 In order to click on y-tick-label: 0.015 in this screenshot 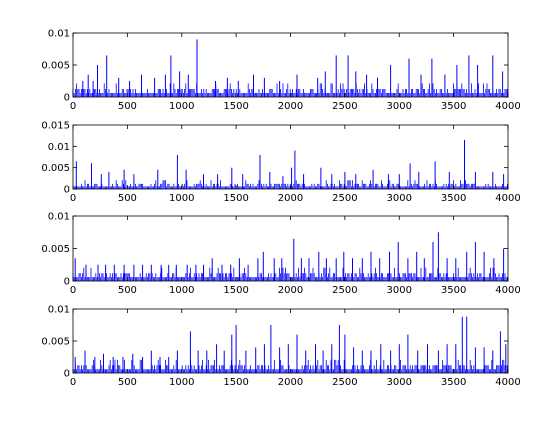, I will do `click(55, 126)`.